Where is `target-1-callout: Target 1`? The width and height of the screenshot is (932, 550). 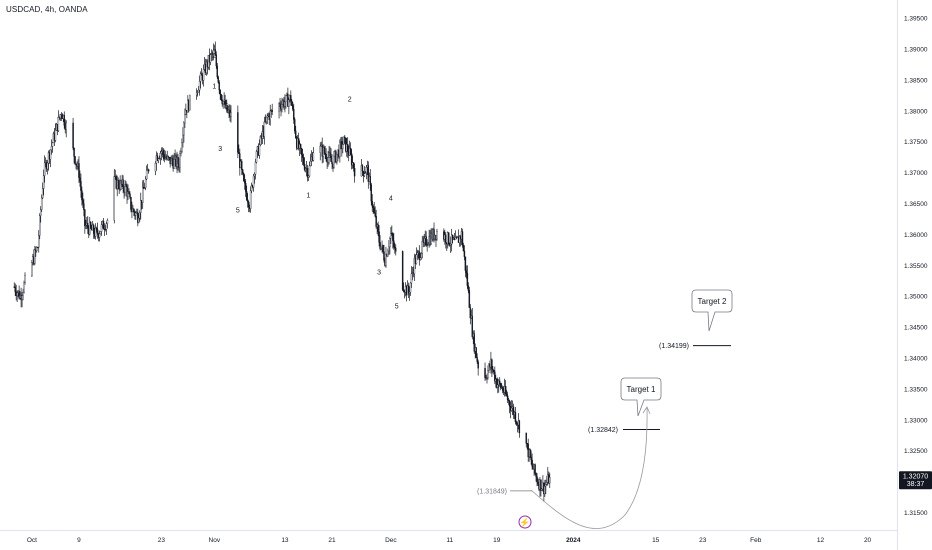
target-1-callout: Target 1 is located at coordinates (641, 397).